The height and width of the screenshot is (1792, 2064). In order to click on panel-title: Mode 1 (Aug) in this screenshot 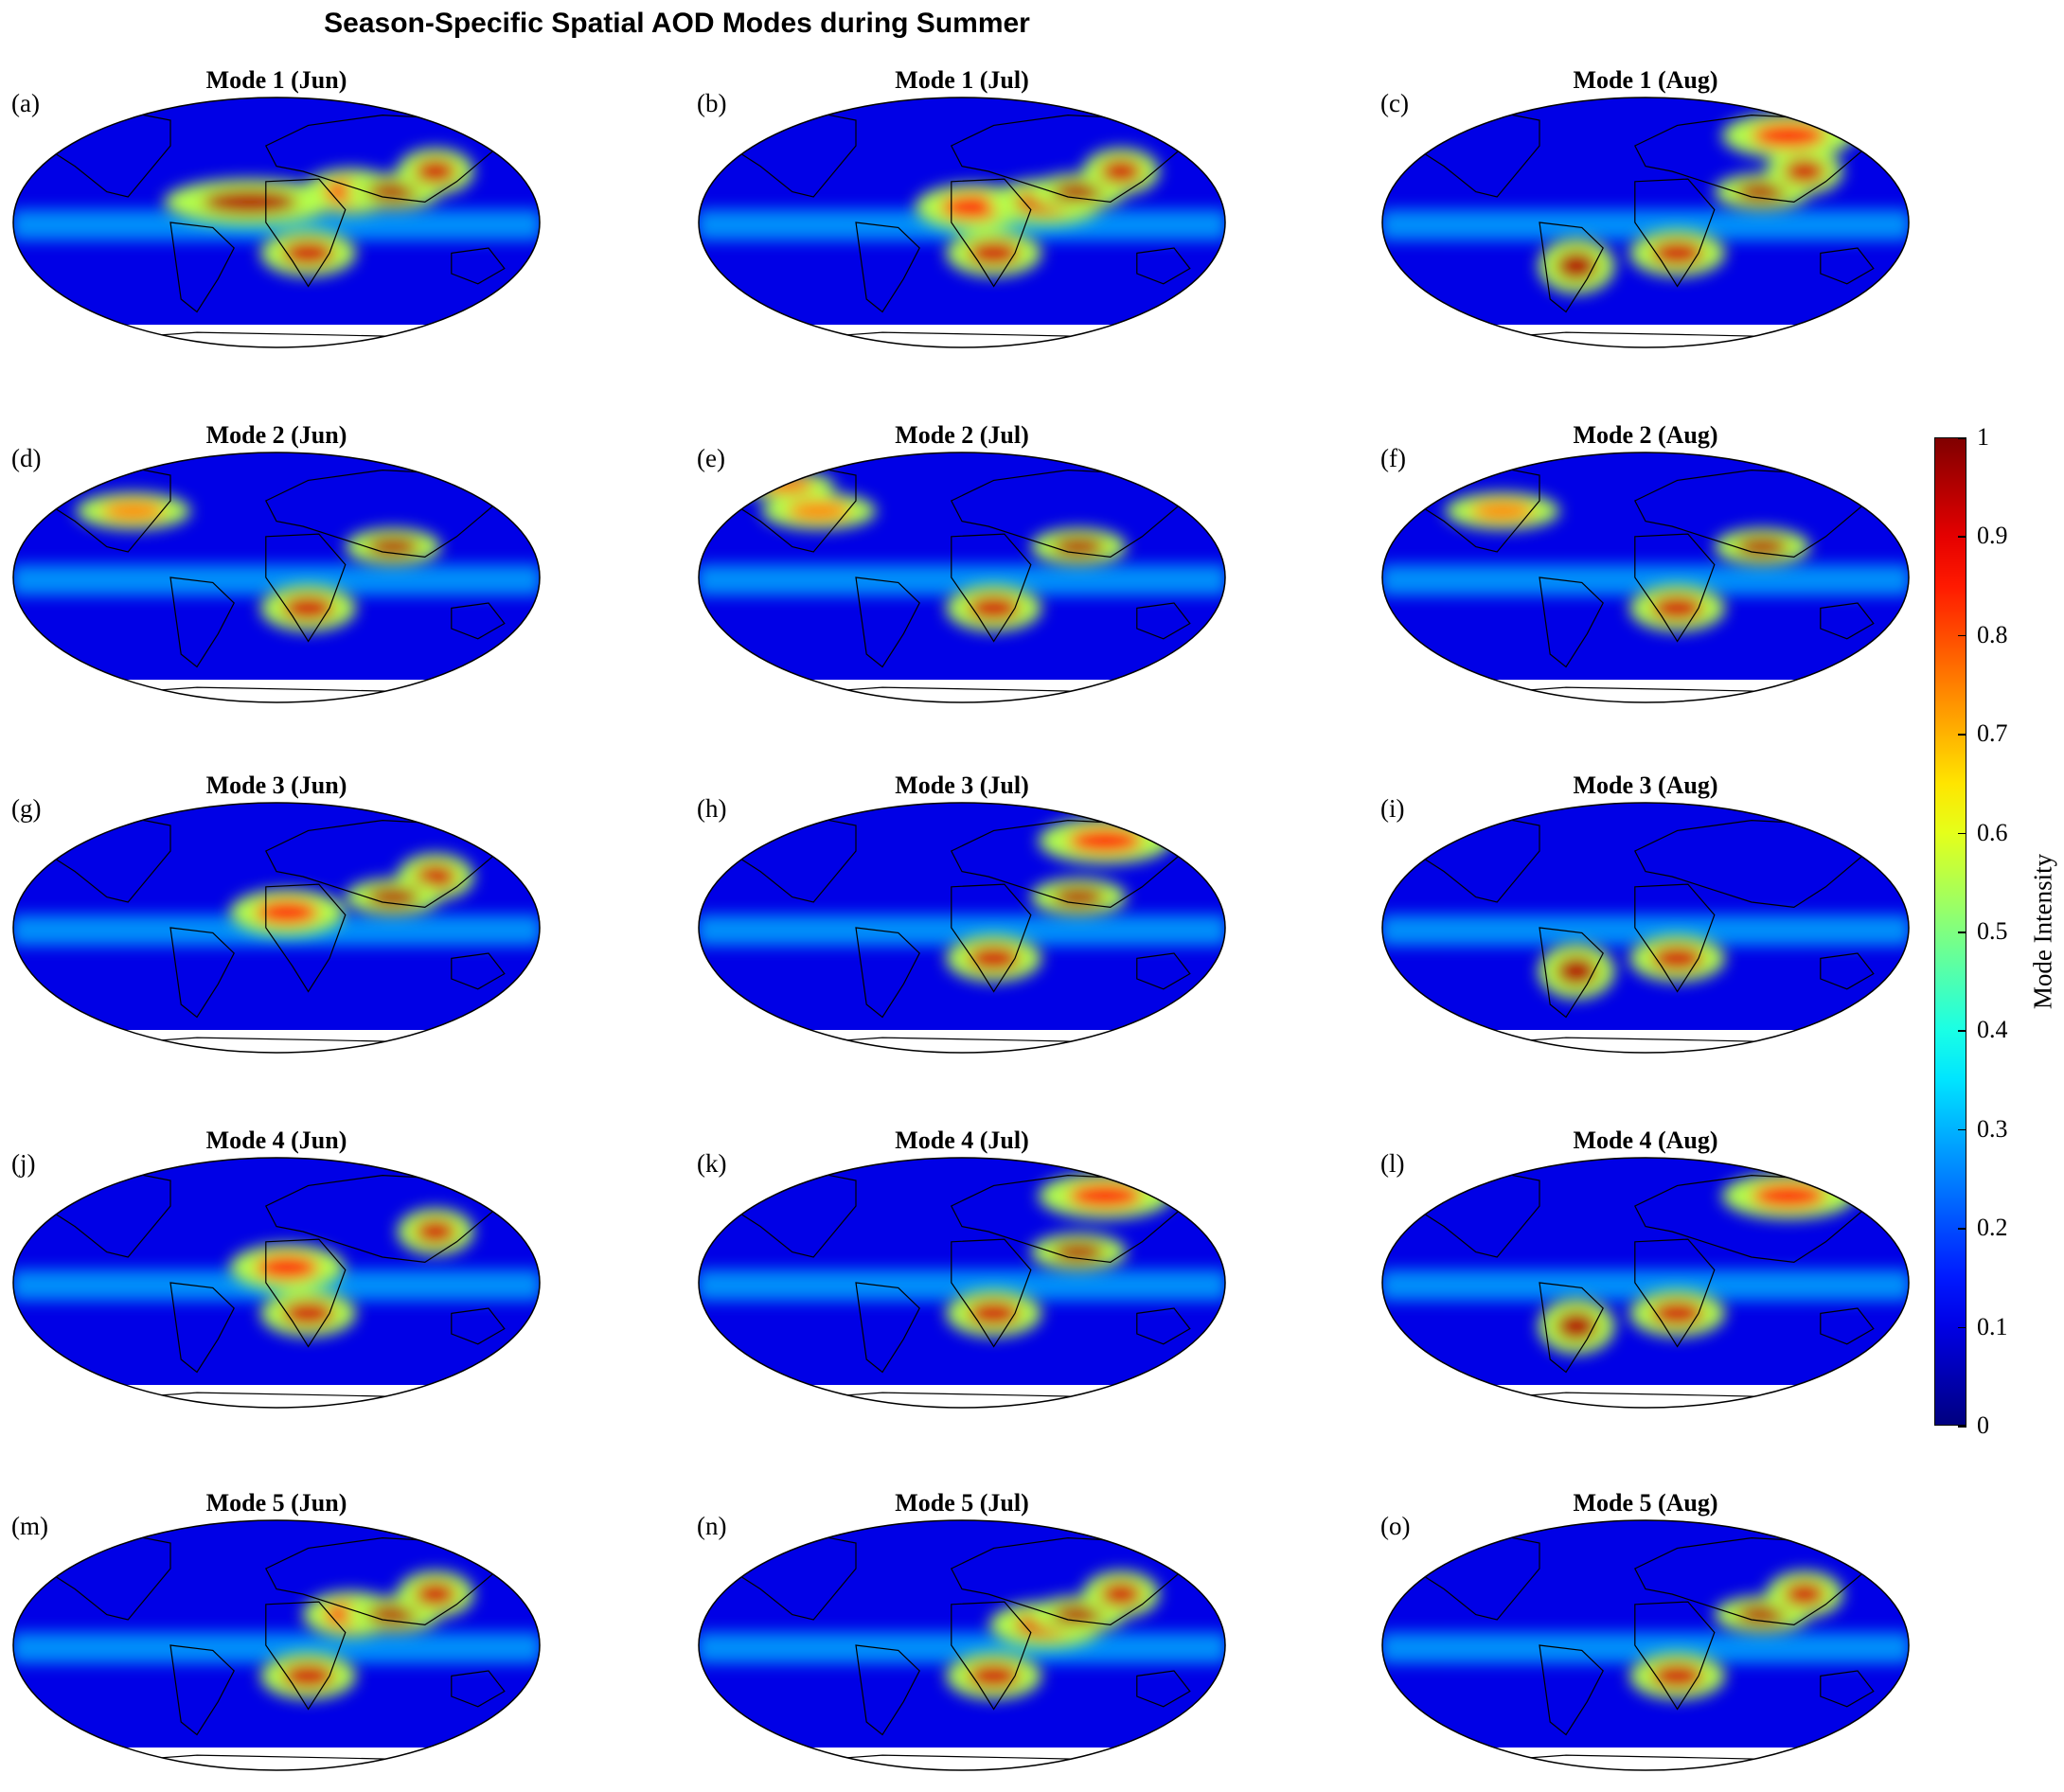, I will do `click(1646, 80)`.